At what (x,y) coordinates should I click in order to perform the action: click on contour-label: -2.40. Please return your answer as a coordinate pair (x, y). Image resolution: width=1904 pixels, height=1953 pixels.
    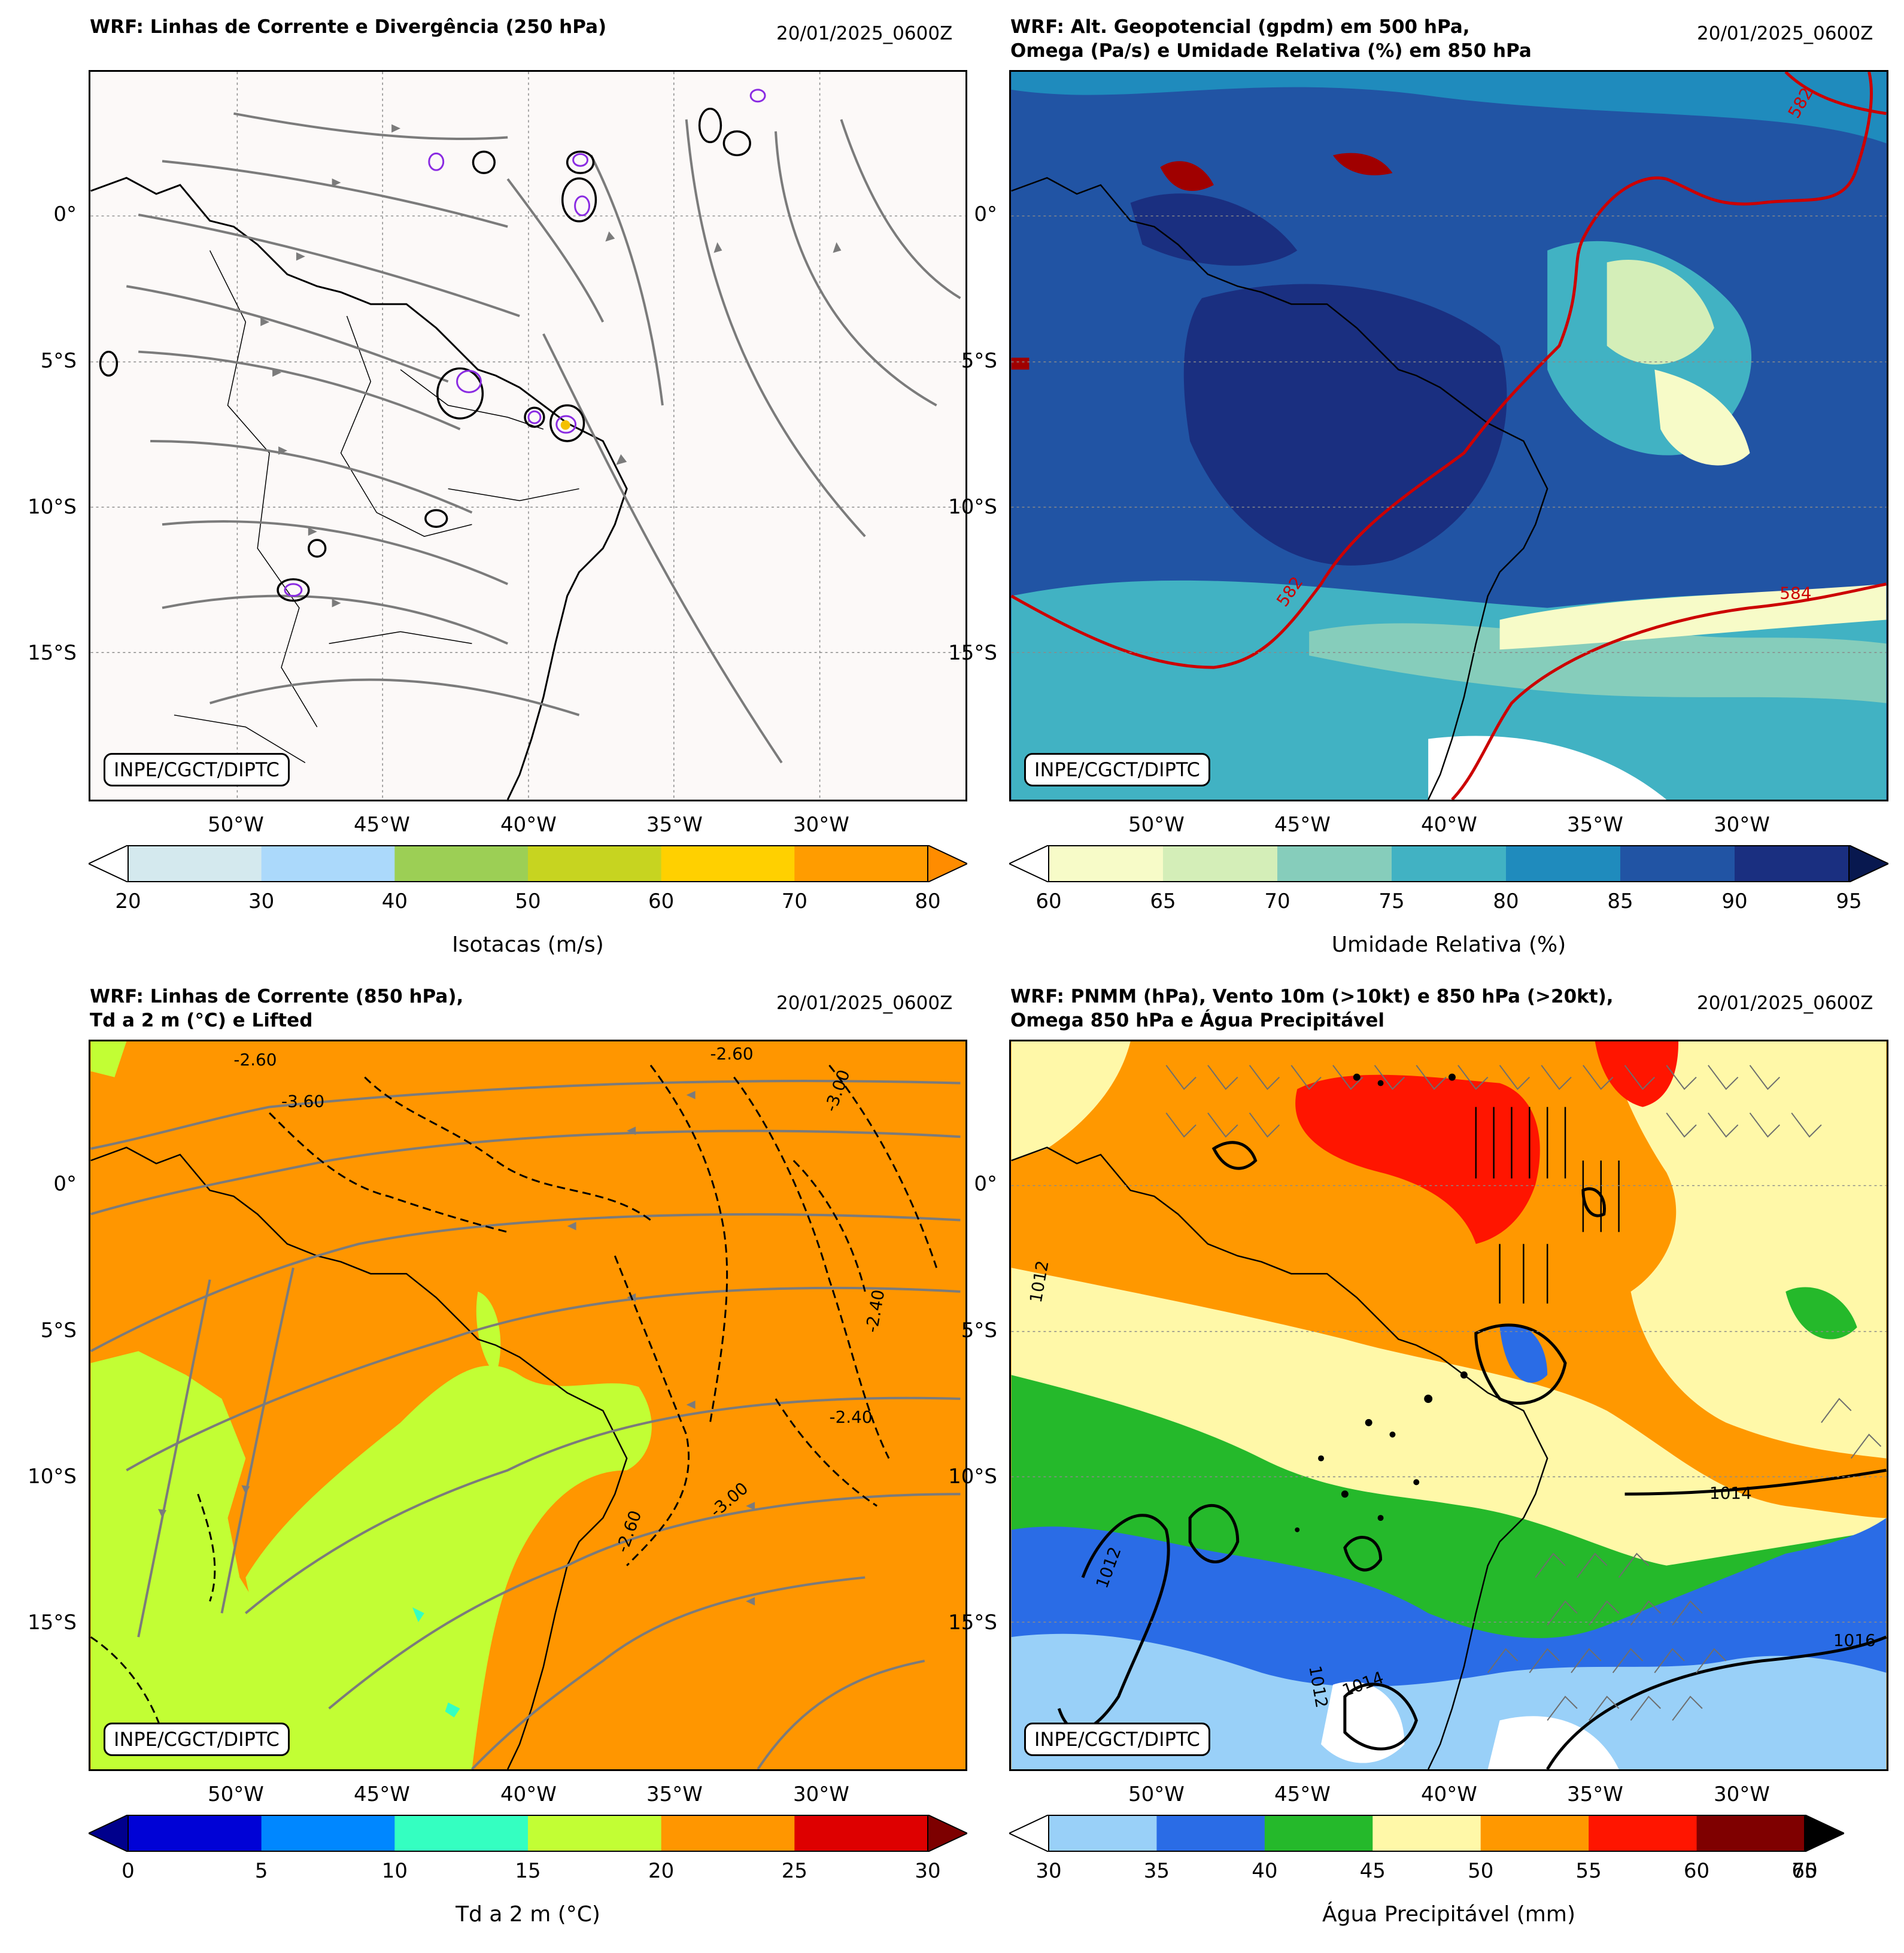
    Looking at the image, I should click on (851, 1417).